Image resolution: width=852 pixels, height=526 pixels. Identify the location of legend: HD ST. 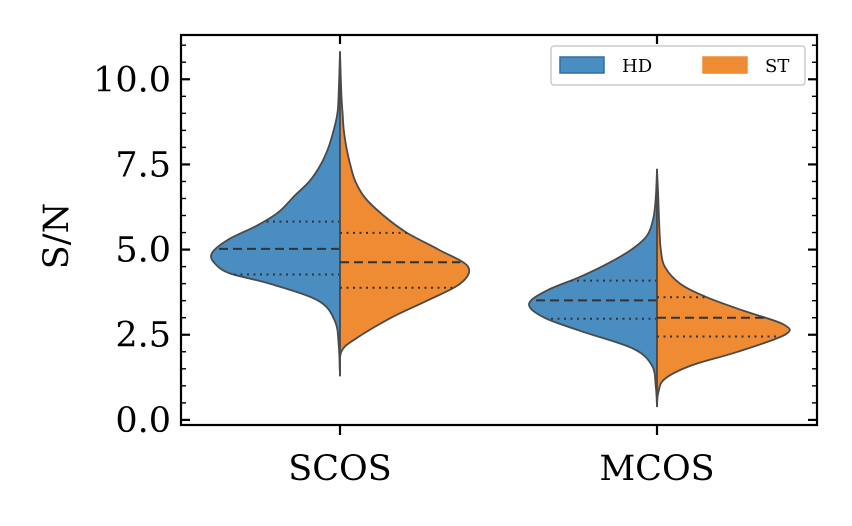
(678, 65).